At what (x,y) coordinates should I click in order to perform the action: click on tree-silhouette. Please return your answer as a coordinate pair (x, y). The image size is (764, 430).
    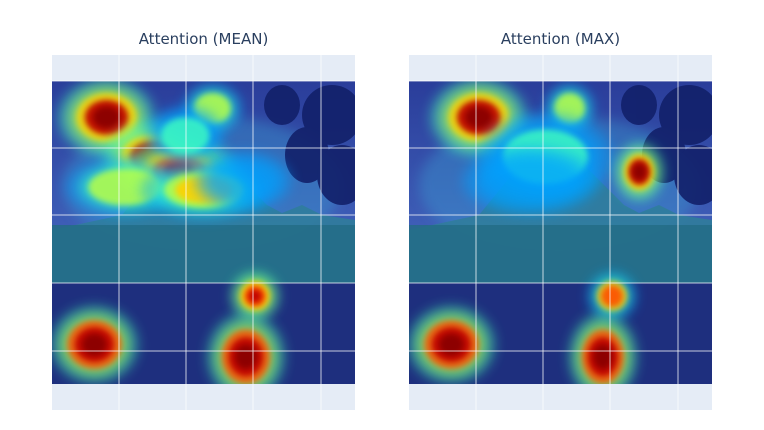
    Looking at the image, I should click on (309, 145).